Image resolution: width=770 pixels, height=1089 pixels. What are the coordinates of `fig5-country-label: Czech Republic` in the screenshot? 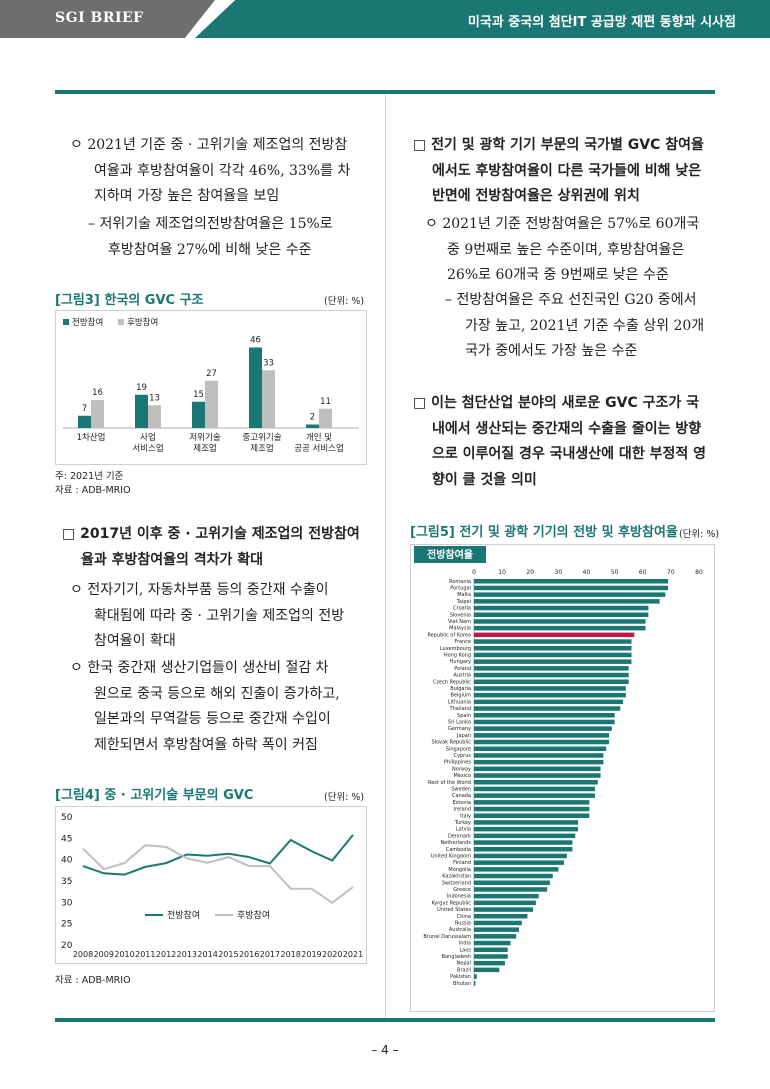 It's located at (452, 682).